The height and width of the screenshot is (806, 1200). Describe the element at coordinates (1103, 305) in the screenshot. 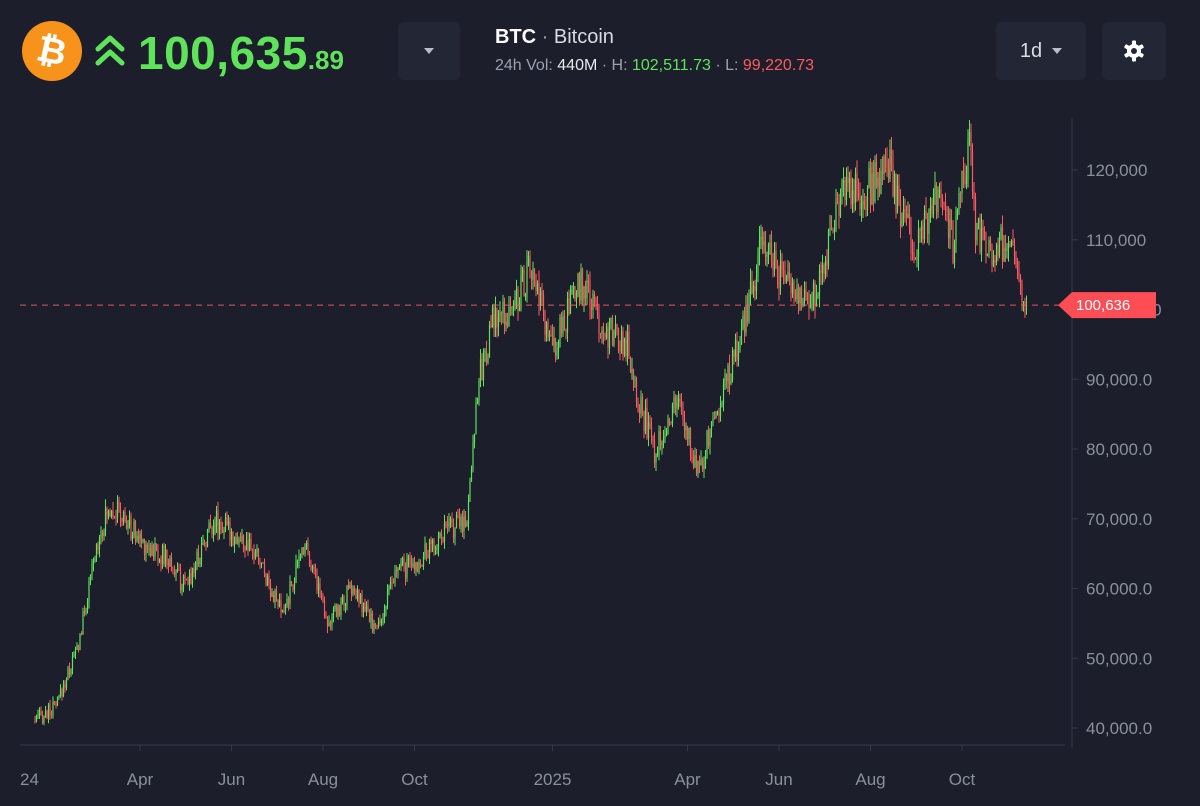

I see `price-badge-label: 100,636` at that location.